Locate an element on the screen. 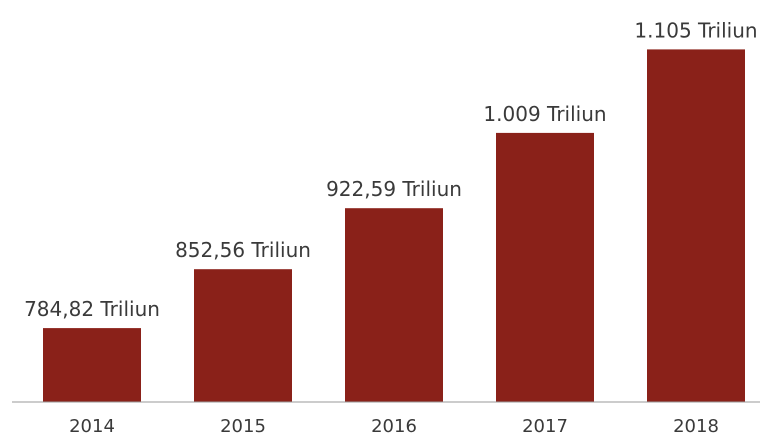  x-tick-label-2014: 2014 is located at coordinates (92, 426).